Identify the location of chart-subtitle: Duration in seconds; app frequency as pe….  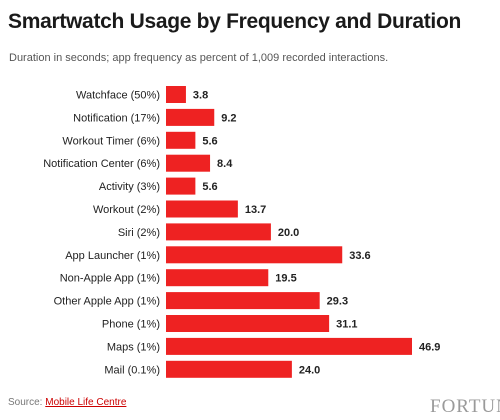
(199, 58).